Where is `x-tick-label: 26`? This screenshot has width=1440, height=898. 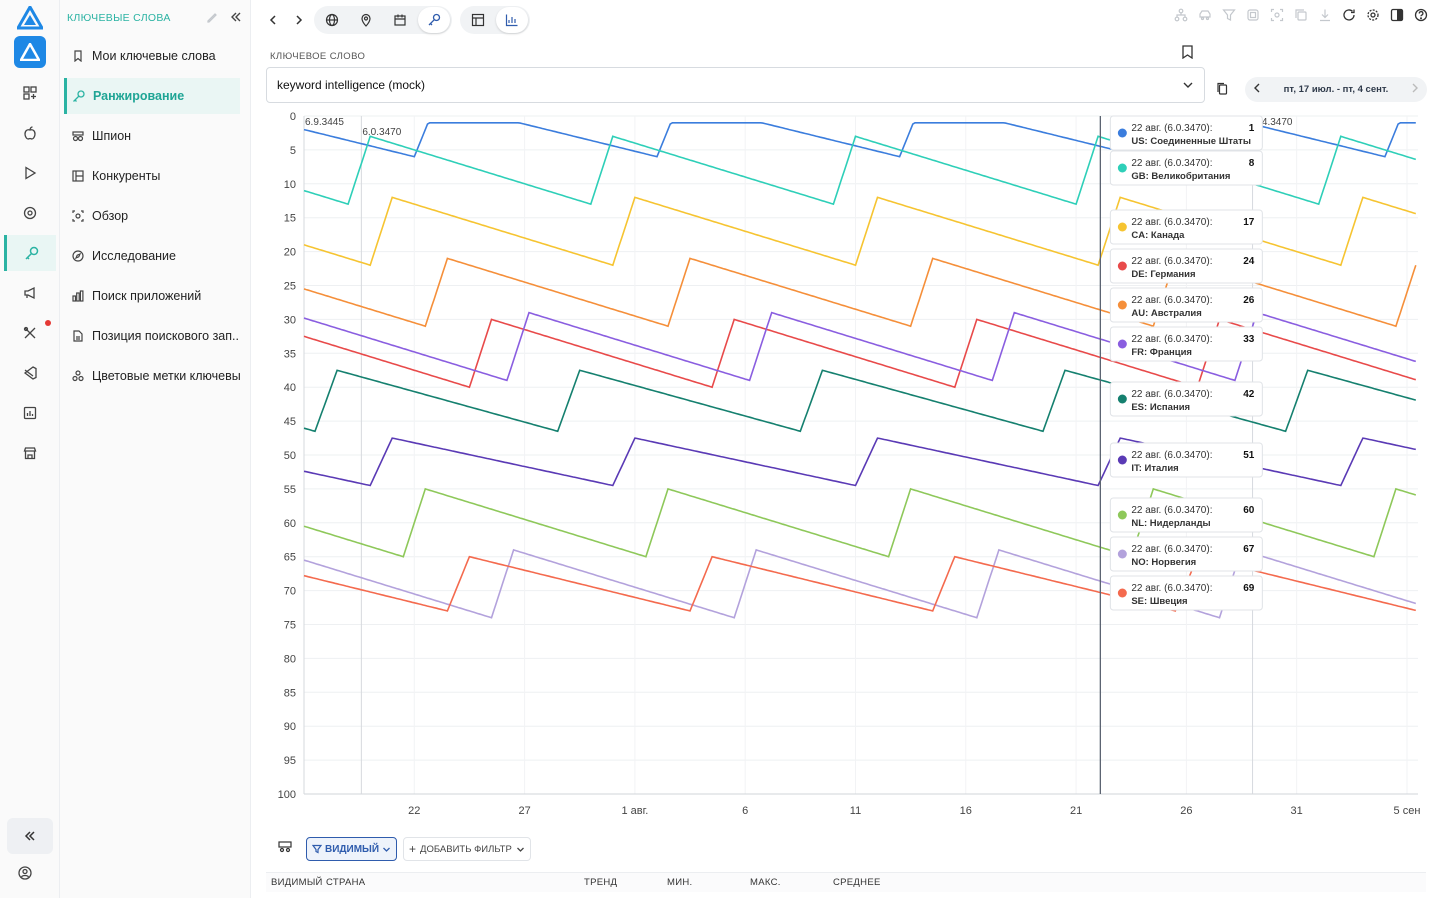
x-tick-label: 26 is located at coordinates (1186, 811).